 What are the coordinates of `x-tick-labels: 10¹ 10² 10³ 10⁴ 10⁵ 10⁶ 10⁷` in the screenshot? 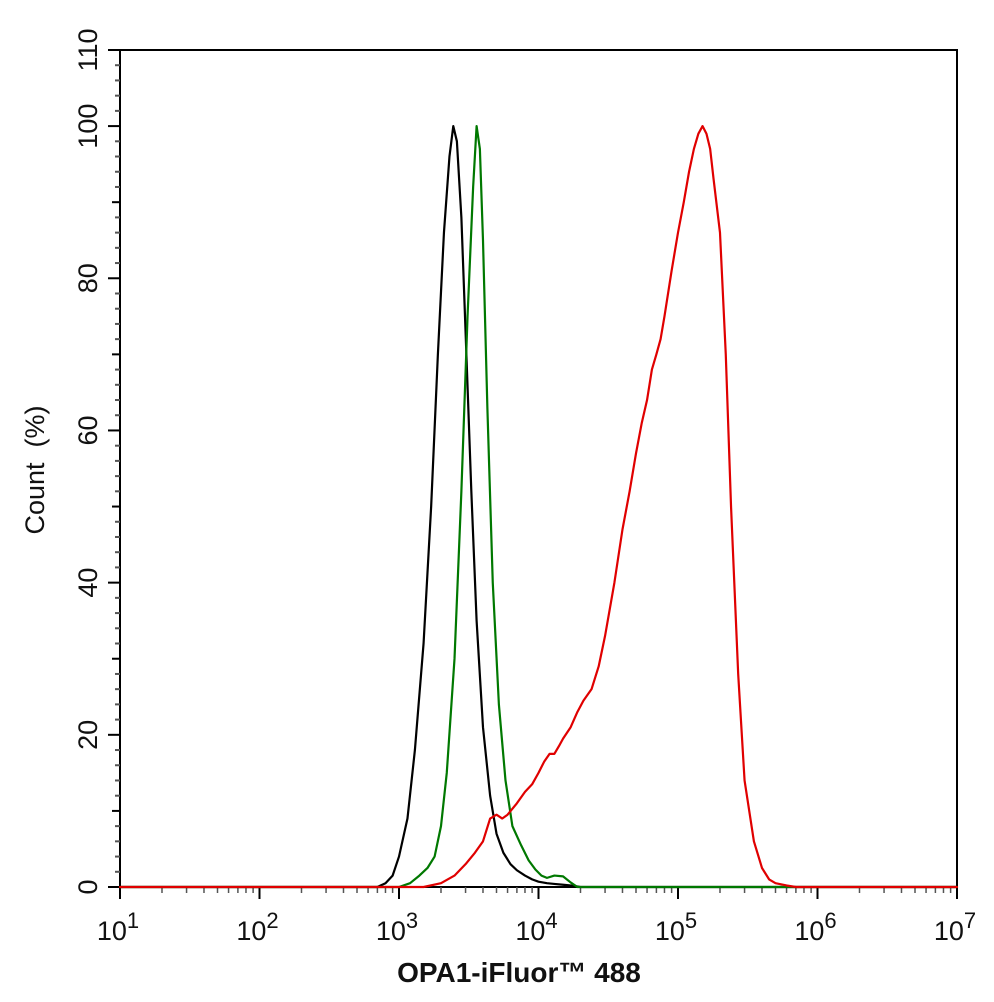 It's located at (536, 927).